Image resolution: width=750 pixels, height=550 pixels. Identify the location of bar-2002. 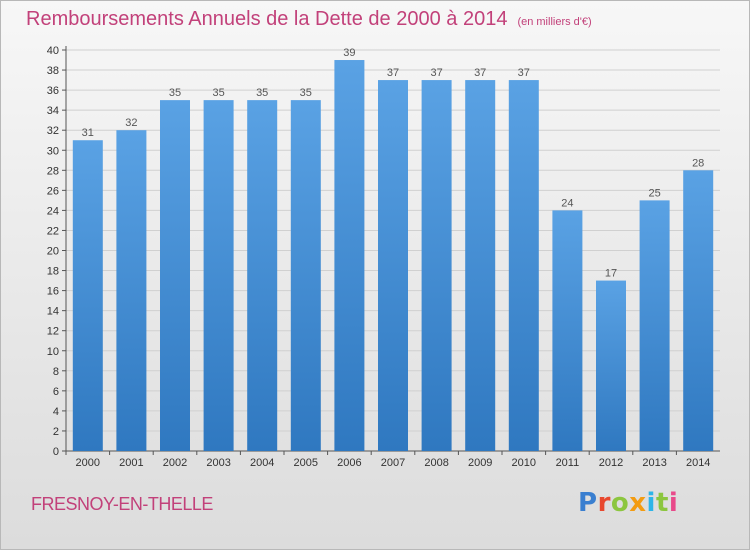
(175, 275).